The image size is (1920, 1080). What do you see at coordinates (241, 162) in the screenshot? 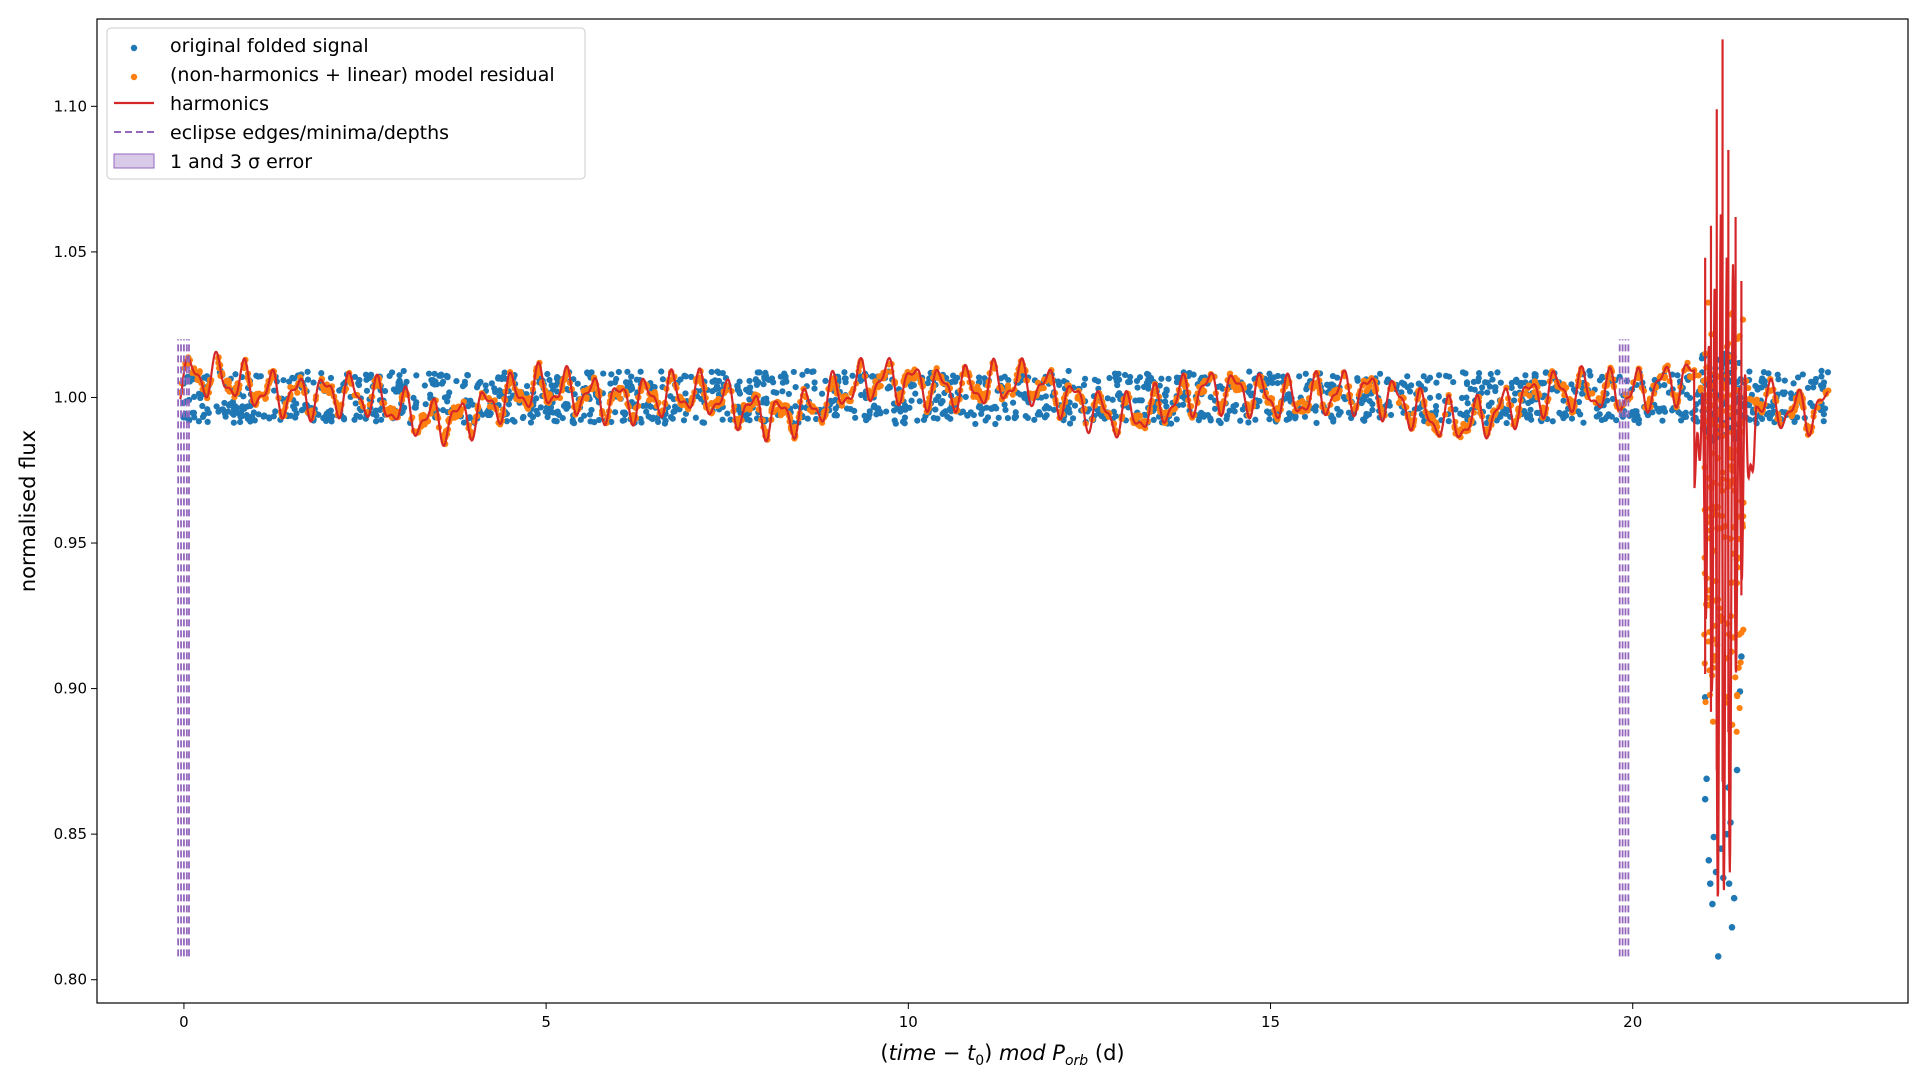
I see `legend-label: 1 and 3 σ error` at bounding box center [241, 162].